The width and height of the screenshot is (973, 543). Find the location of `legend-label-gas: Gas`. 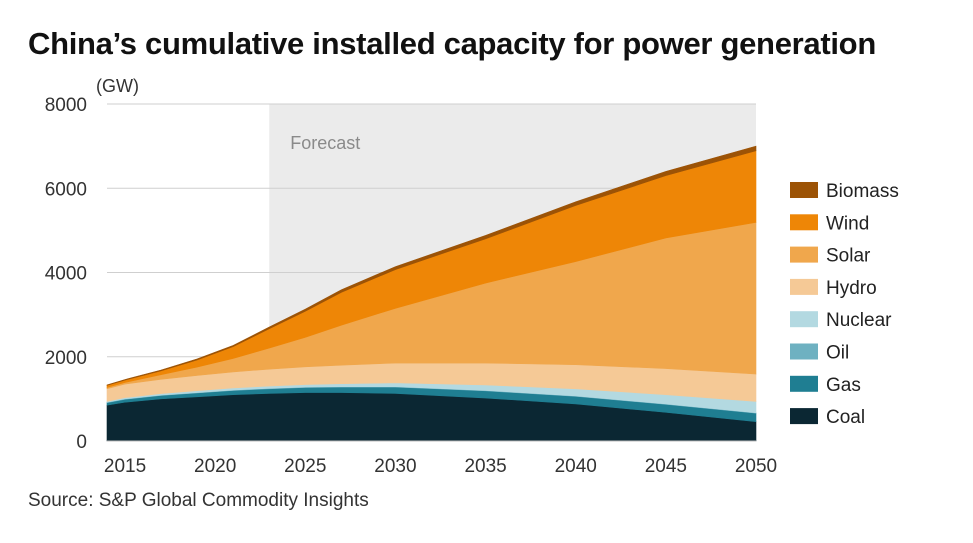

legend-label-gas: Gas is located at coordinates (843, 385).